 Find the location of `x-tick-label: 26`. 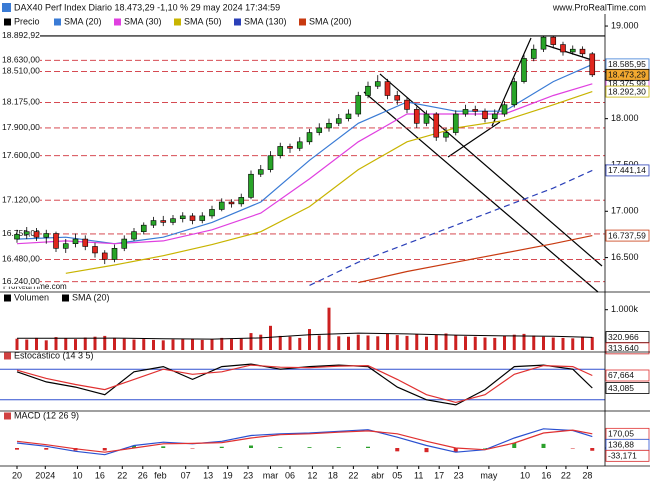

x-tick-label: 26 is located at coordinates (143, 475).